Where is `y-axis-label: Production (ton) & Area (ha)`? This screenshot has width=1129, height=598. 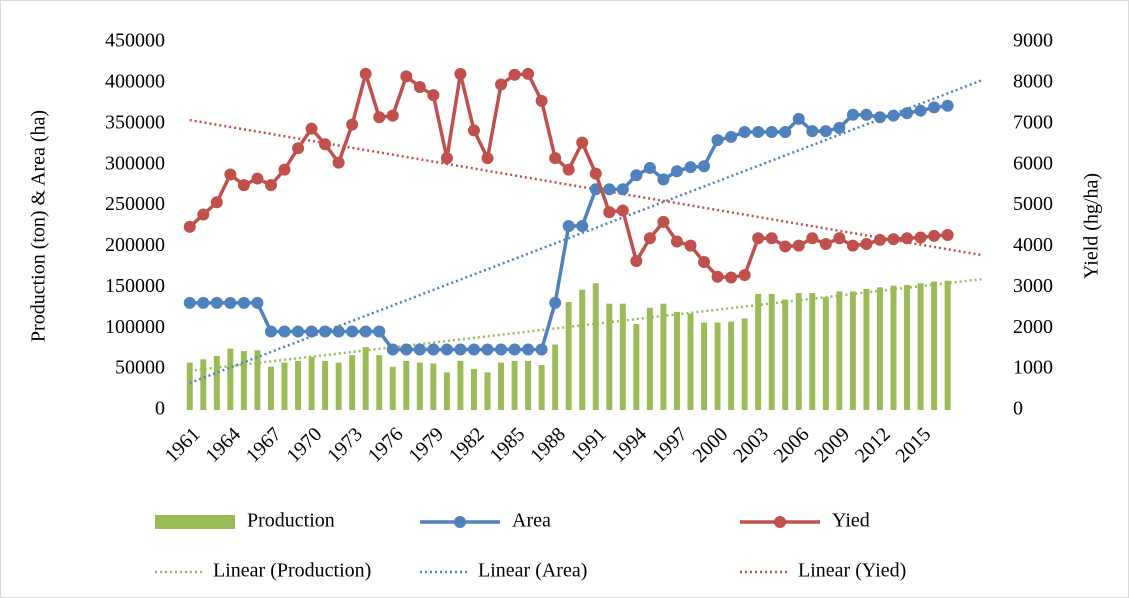
y-axis-label: Production (ton) & Area (ha) is located at coordinates (39, 226).